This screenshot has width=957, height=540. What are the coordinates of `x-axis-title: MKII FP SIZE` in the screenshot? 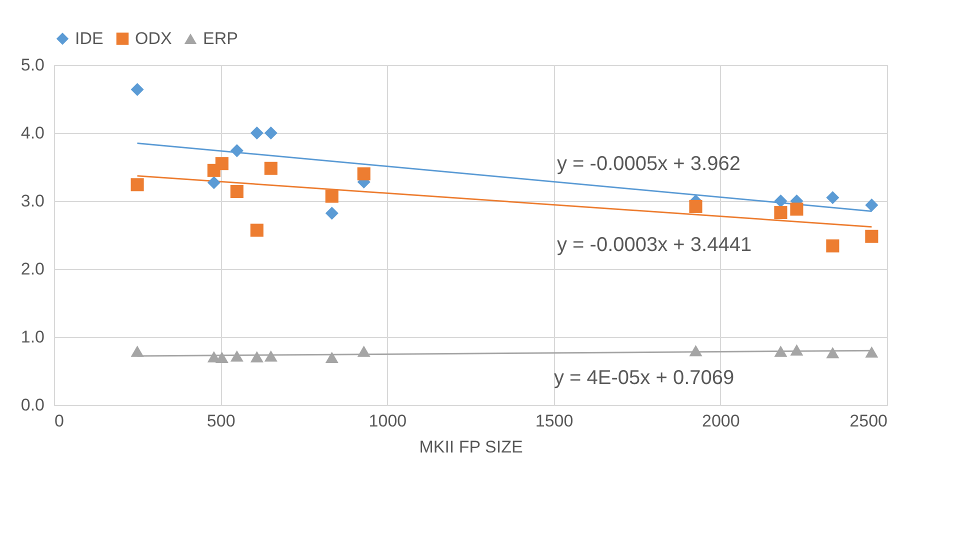 It's located at (471, 447).